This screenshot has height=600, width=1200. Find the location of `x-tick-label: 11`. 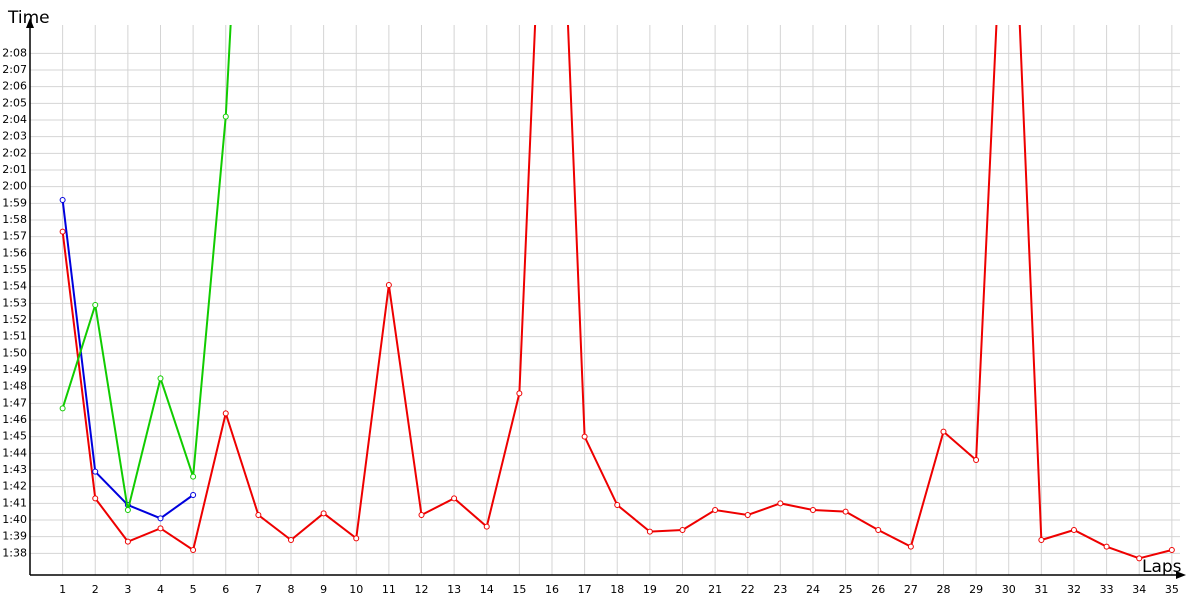

x-tick-label: 11 is located at coordinates (389, 589).